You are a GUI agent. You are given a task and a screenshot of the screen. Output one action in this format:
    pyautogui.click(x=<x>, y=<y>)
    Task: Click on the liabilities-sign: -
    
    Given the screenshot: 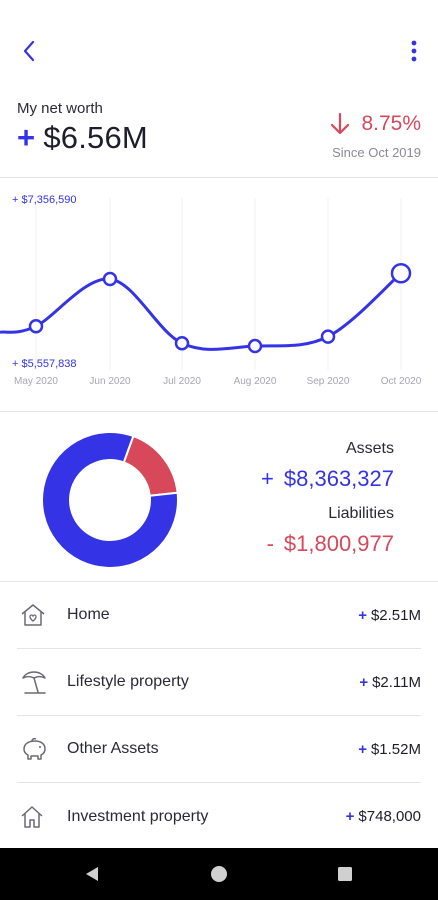 What is the action you would take?
    pyautogui.click(x=270, y=543)
    